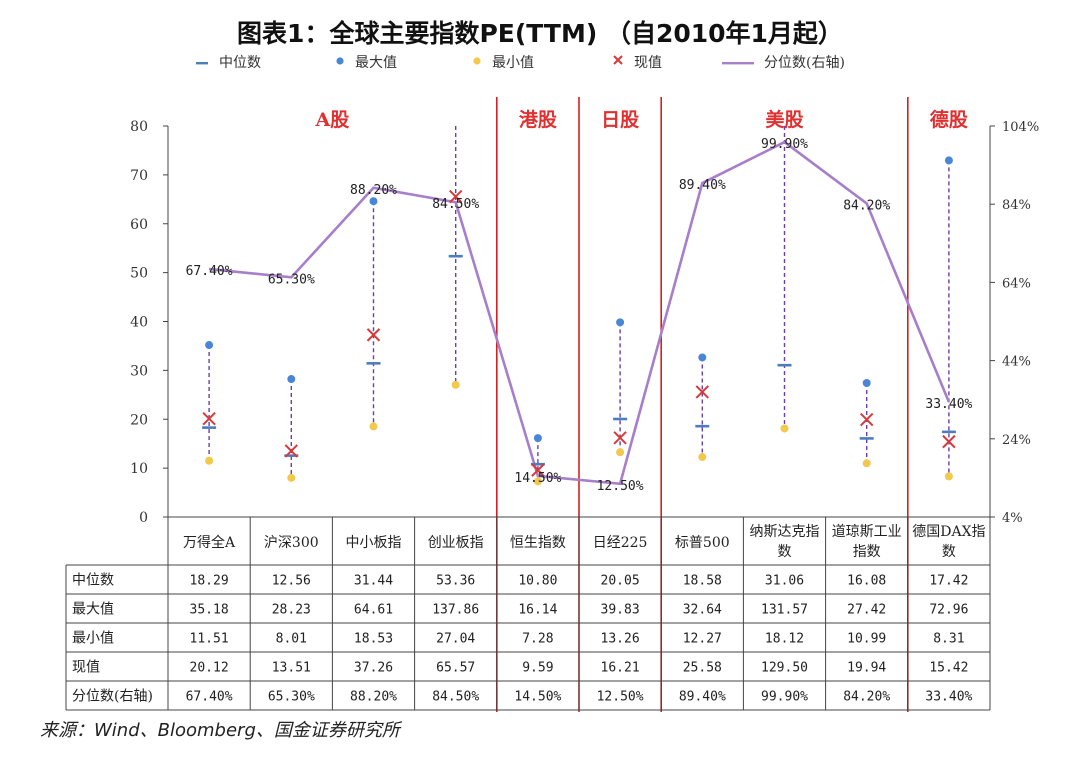 Image resolution: width=1080 pixels, height=765 pixels. Describe the element at coordinates (618, 62) in the screenshot. I see `cross-icon` at that location.